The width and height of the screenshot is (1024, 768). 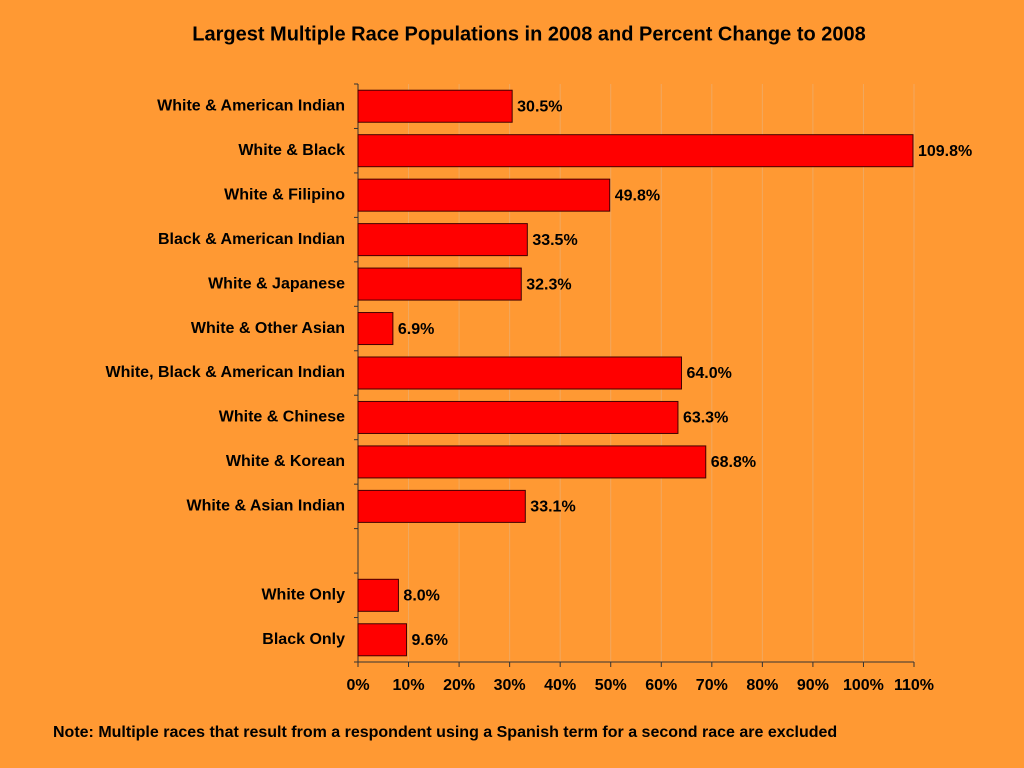 I want to click on value-label: 109.8%, so click(x=945, y=151).